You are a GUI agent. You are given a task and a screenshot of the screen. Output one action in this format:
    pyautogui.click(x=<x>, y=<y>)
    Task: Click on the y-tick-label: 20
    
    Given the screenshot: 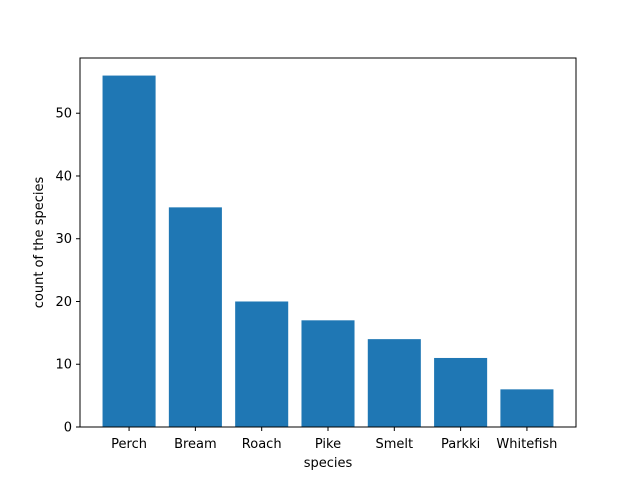 What is the action you would take?
    pyautogui.click(x=63, y=302)
    